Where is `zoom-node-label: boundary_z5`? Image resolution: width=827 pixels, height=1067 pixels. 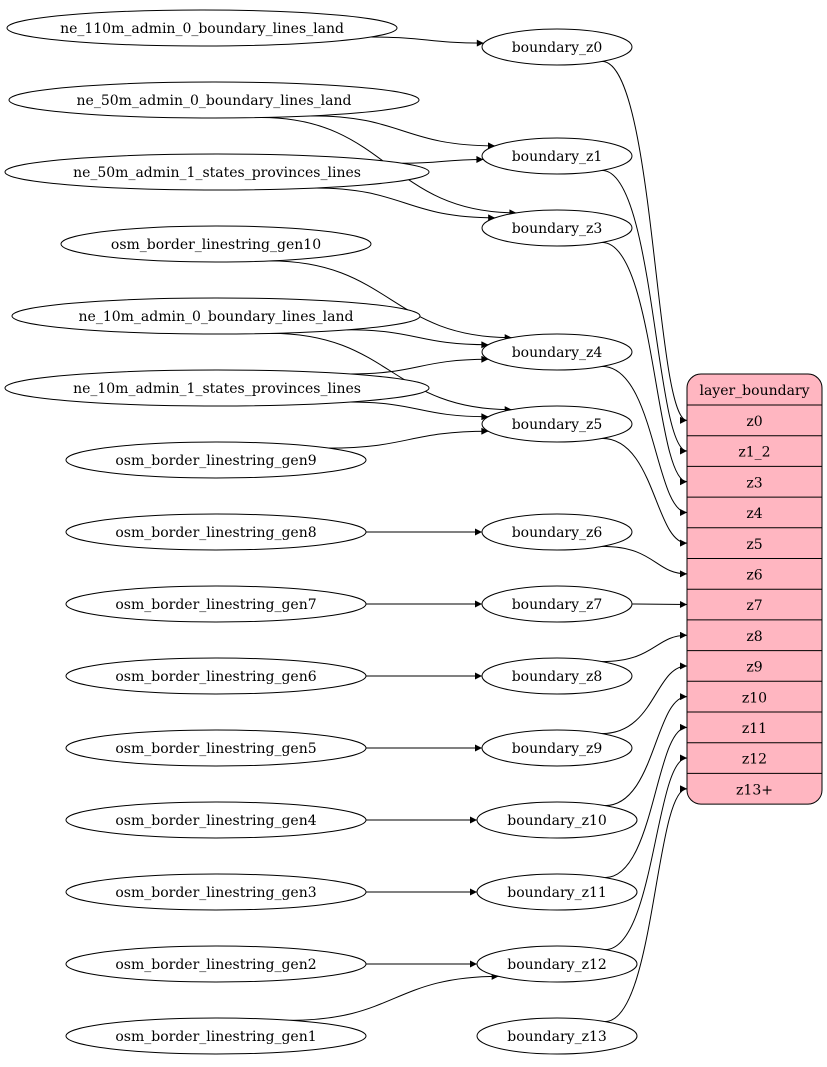
zoom-node-label: boundary_z5 is located at coordinates (557, 425).